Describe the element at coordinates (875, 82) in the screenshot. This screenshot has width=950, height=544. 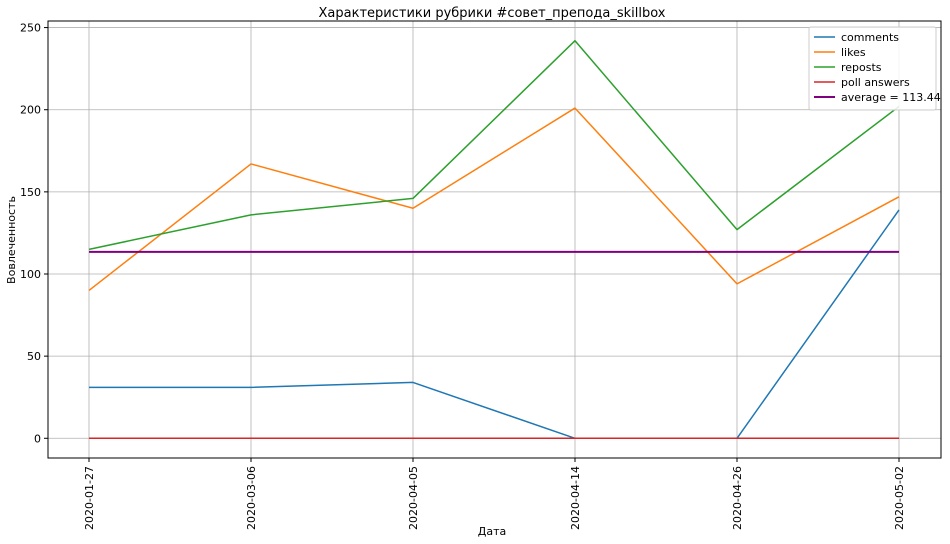
I see `legend-label: poll answers` at that location.